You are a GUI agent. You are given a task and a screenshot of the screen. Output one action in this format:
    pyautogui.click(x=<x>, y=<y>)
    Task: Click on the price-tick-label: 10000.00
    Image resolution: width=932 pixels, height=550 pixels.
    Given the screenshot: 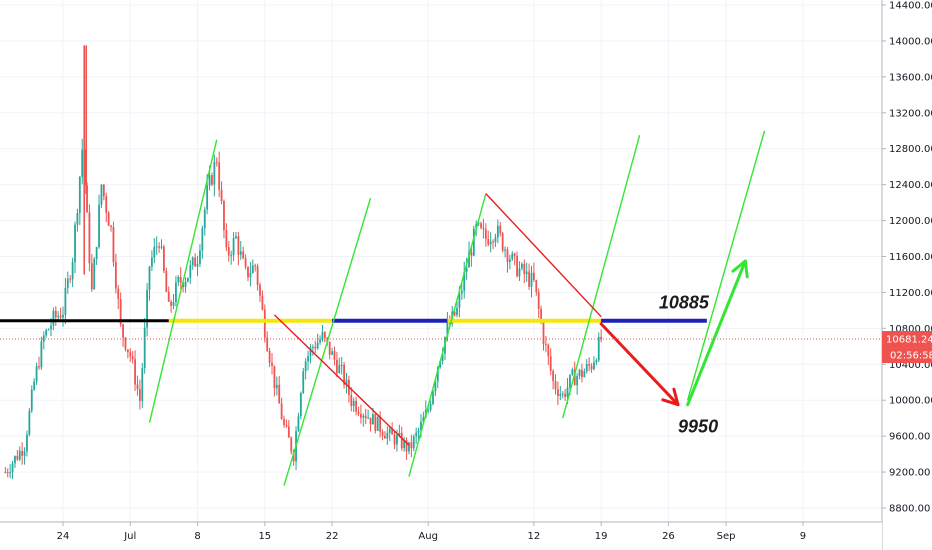 What is the action you would take?
    pyautogui.click(x=910, y=401)
    